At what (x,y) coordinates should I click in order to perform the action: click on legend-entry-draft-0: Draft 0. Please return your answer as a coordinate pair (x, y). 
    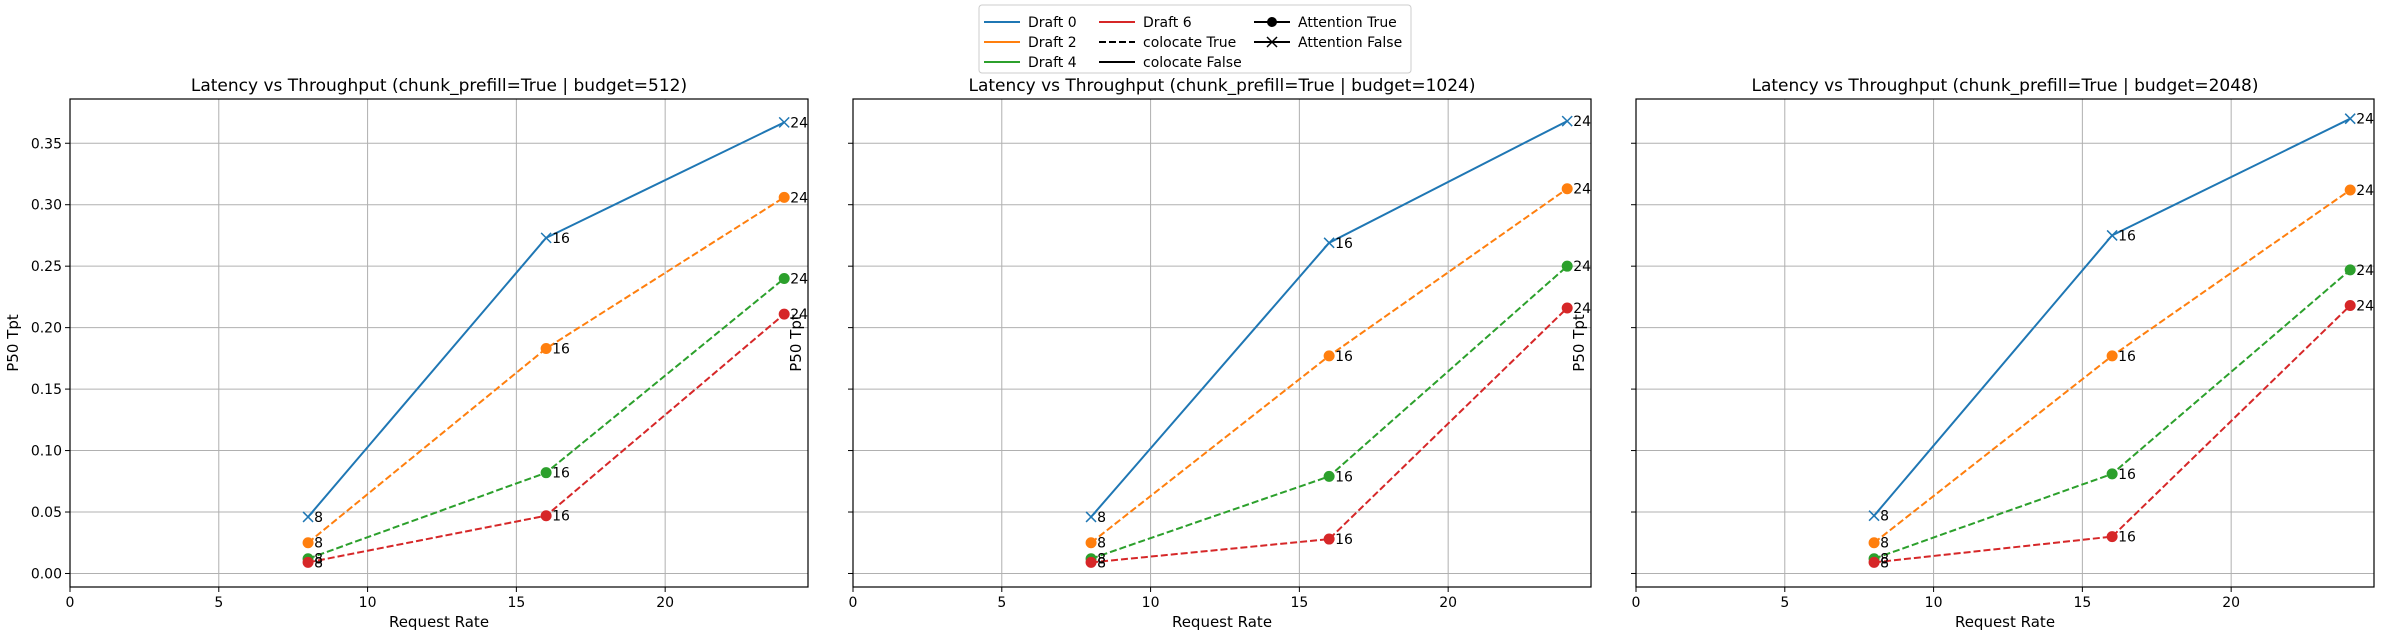
    Looking at the image, I should click on (1030, 23).